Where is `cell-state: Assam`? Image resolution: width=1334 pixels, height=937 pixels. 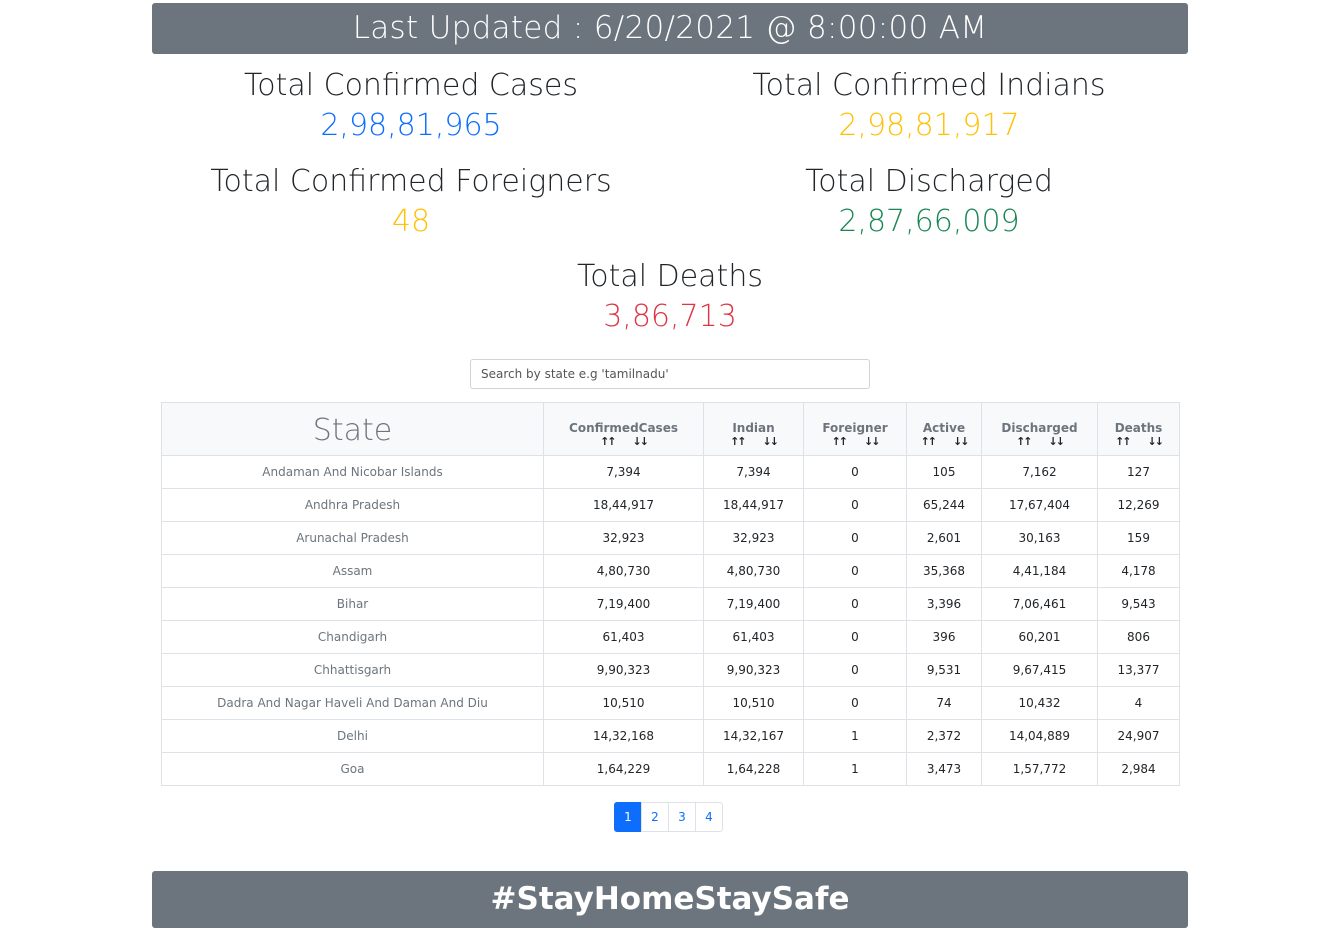 cell-state: Assam is located at coordinates (352, 571).